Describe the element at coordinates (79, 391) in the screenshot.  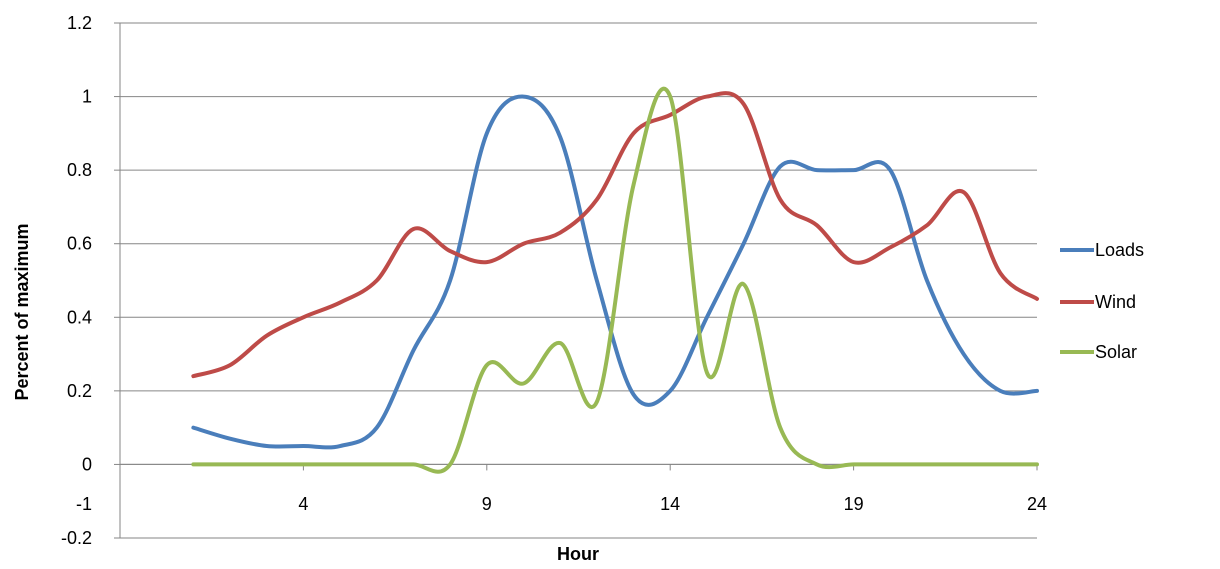
I see `y-tick-label: 0.2` at that location.